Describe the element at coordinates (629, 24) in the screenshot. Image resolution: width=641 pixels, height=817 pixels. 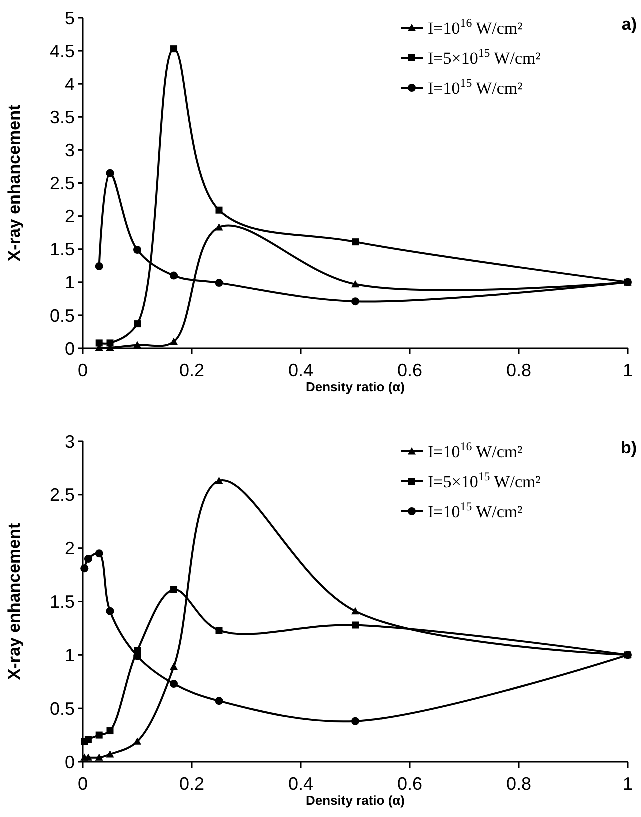
I see `chart-title: a)` at that location.